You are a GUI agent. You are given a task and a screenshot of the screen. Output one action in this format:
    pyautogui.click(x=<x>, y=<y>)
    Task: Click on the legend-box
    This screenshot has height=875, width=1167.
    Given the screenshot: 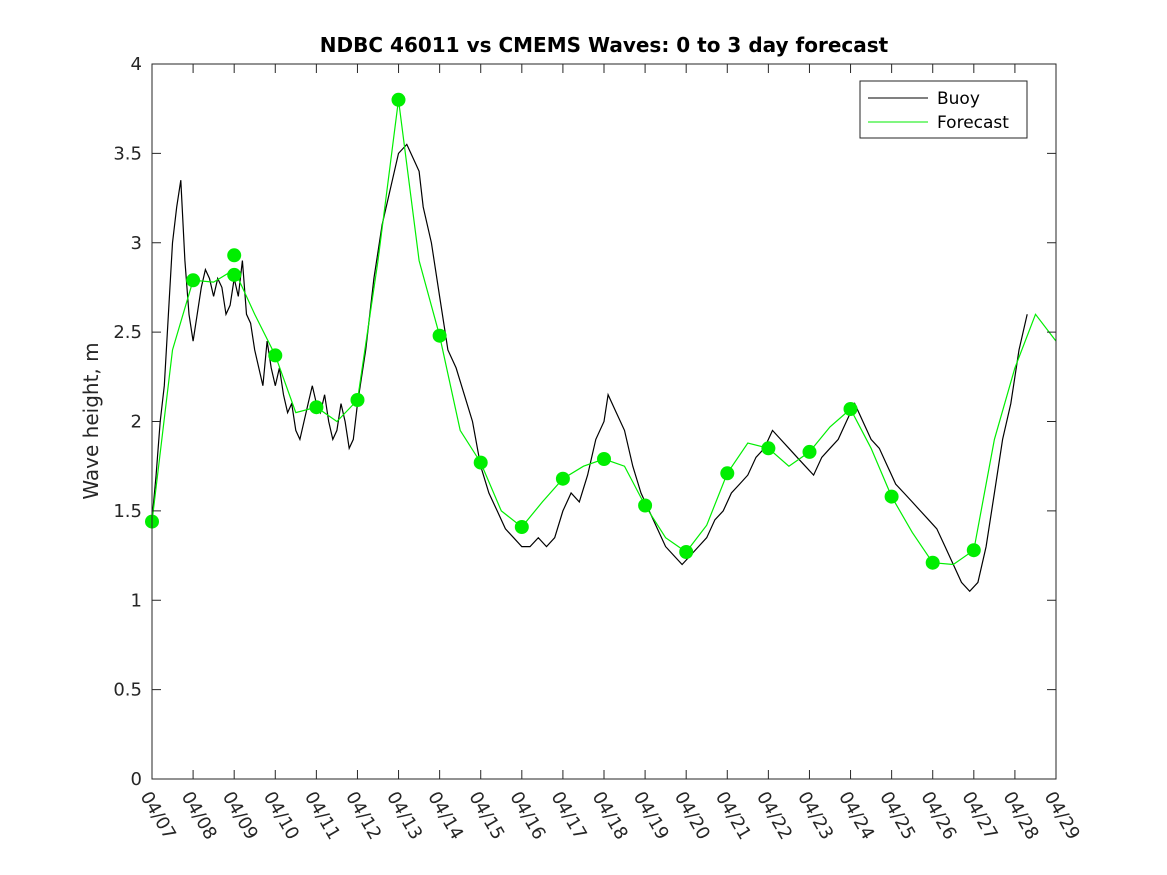 What is the action you would take?
    pyautogui.click(x=943, y=109)
    